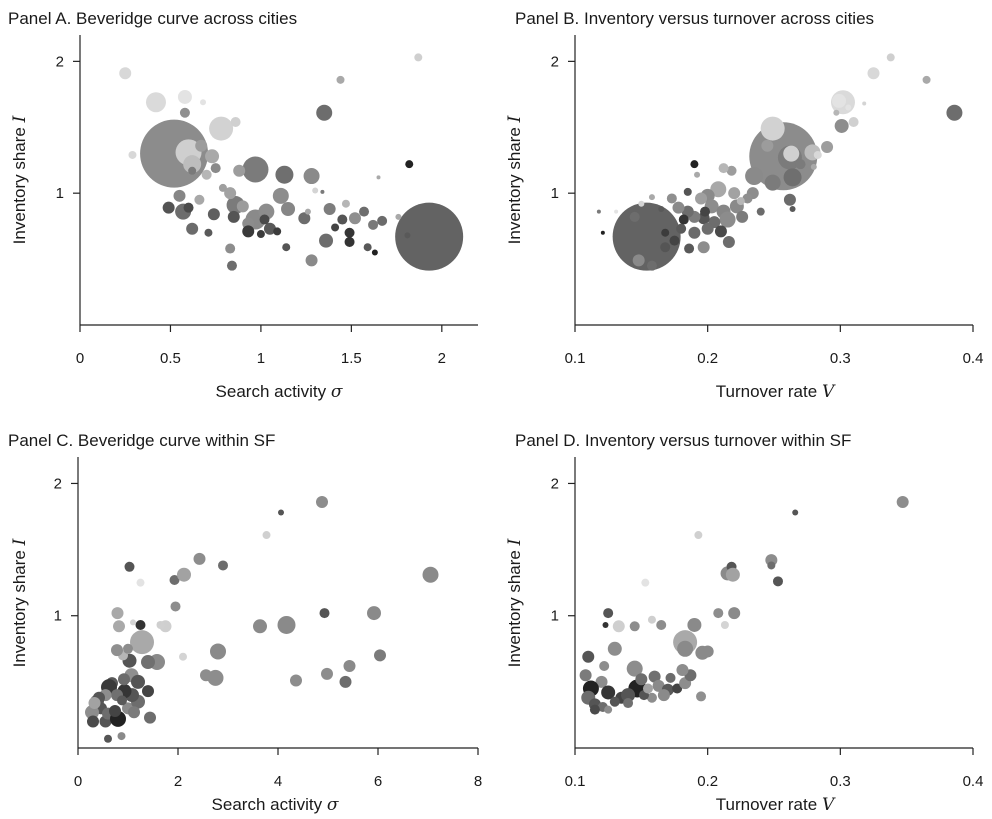 This screenshot has width=992, height=819. Describe the element at coordinates (141, 440) in the screenshot. I see `panel-c-title: Panel C. Beveridge curve within SF` at that location.